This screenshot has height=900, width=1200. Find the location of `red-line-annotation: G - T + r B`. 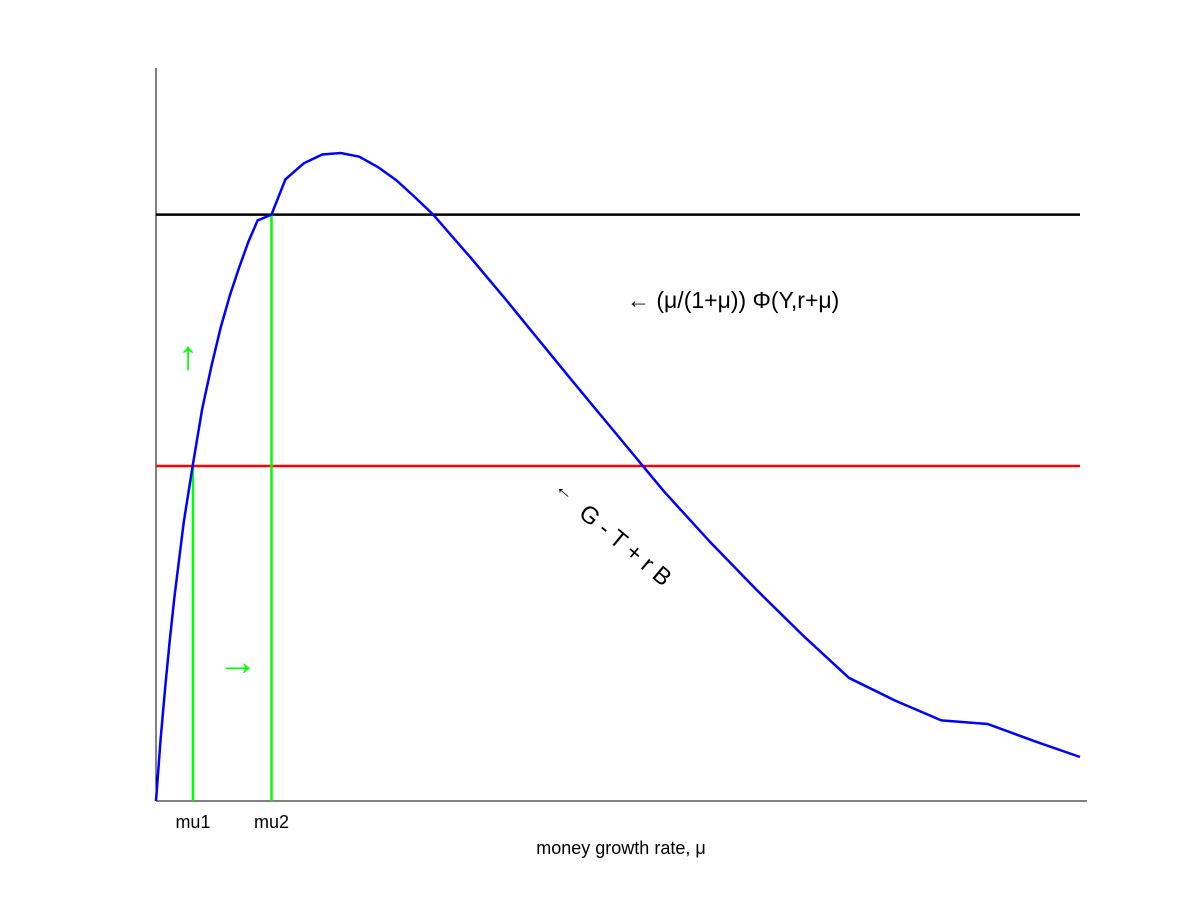

red-line-annotation: G - T + r B is located at coordinates (625, 545).